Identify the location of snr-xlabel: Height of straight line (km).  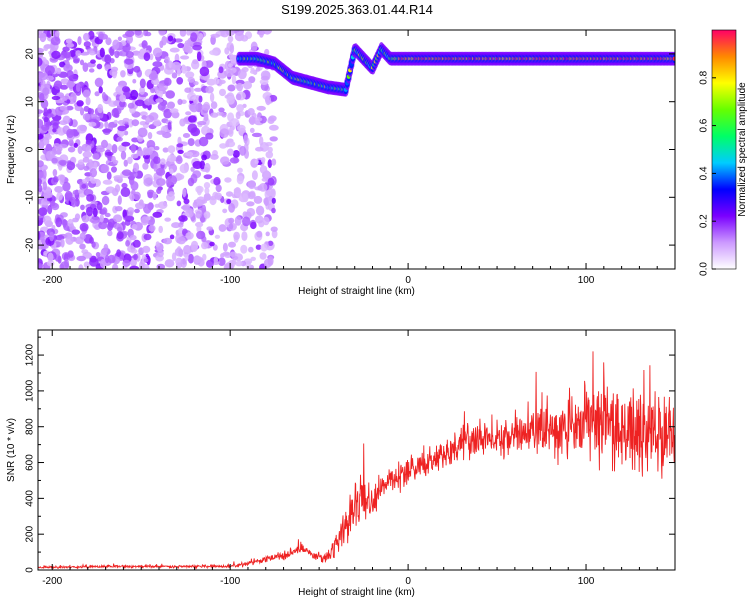
(356, 592).